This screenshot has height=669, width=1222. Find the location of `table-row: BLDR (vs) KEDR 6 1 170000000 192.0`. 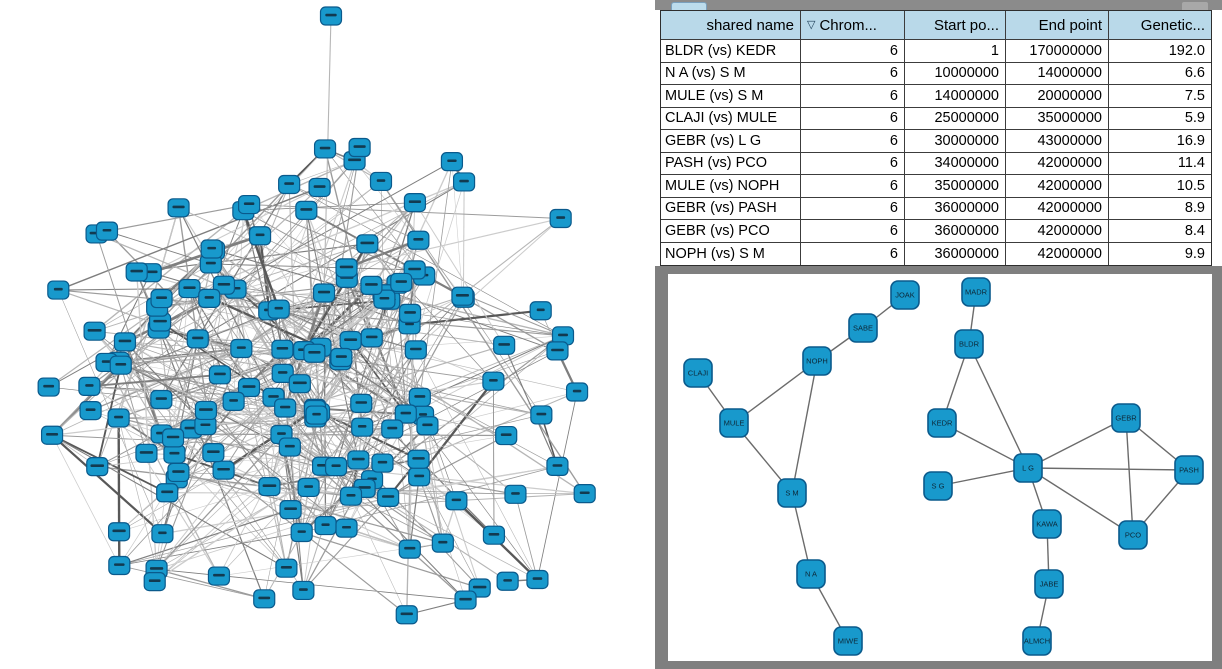

table-row: BLDR (vs) KEDR 6 1 170000000 192.0 is located at coordinates (936, 51).